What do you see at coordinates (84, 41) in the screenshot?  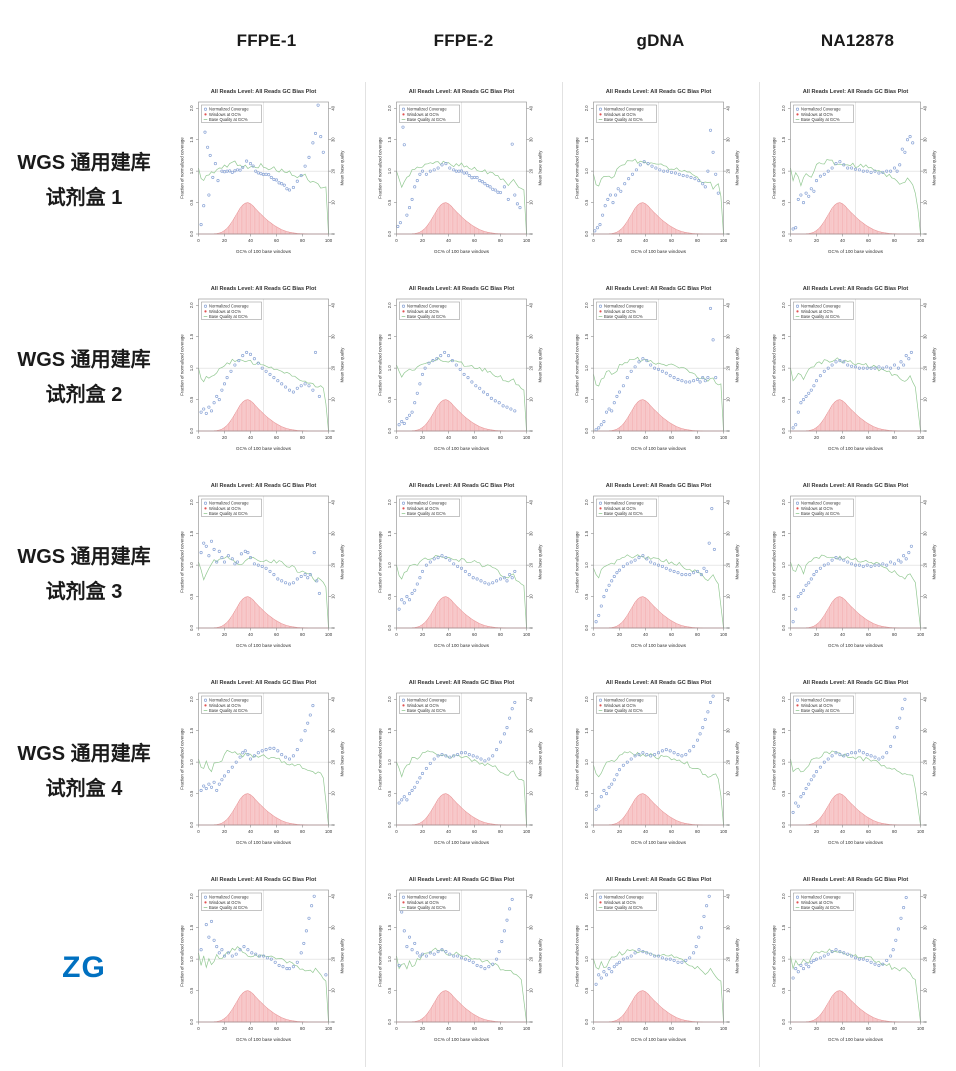 I see `grid-corner-spacer` at bounding box center [84, 41].